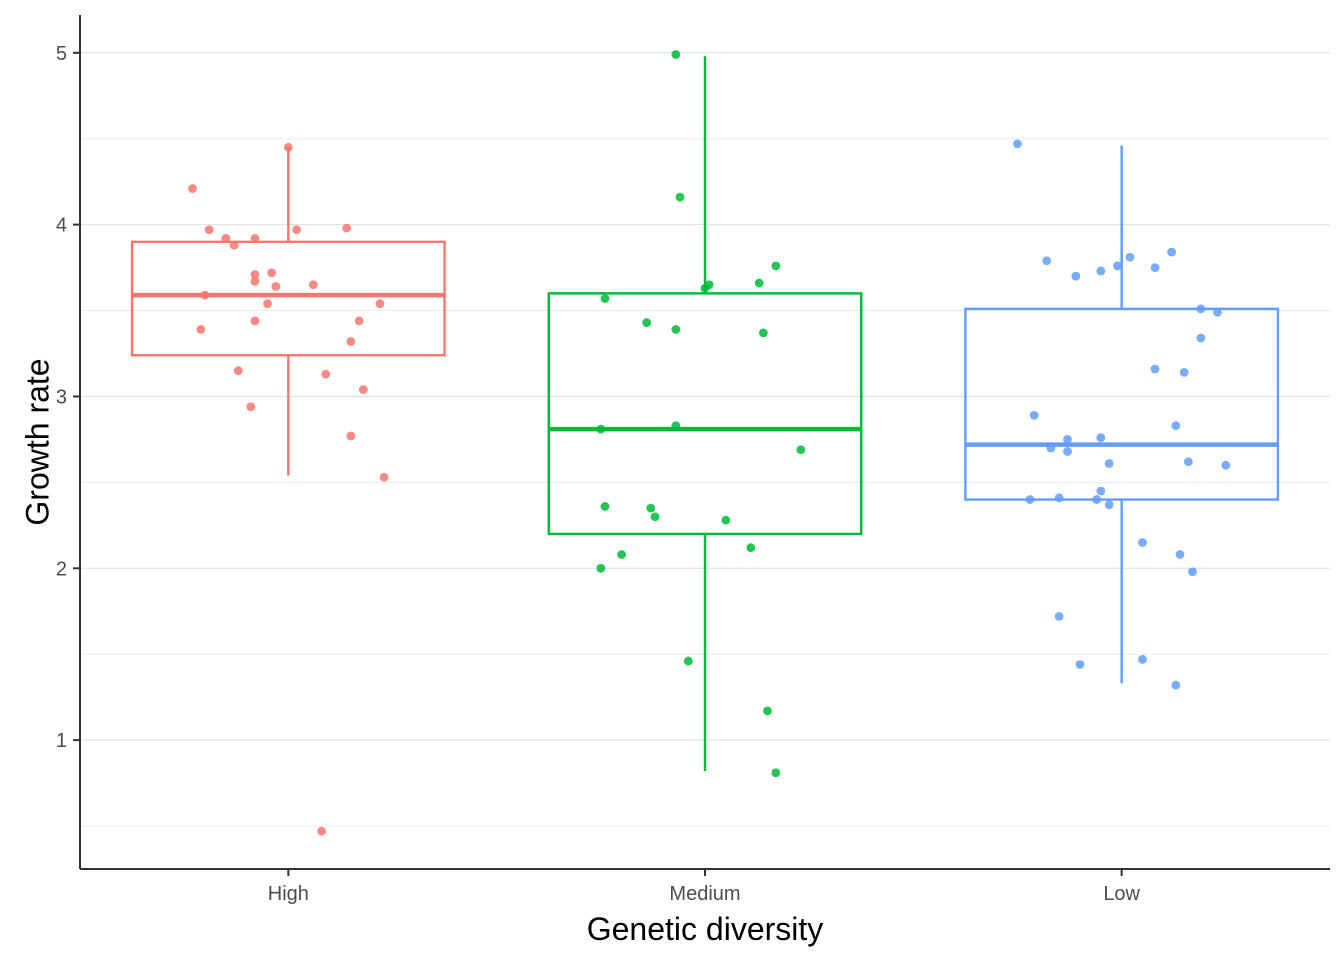 The height and width of the screenshot is (960, 1344). I want to click on points-medium, so click(701, 414).